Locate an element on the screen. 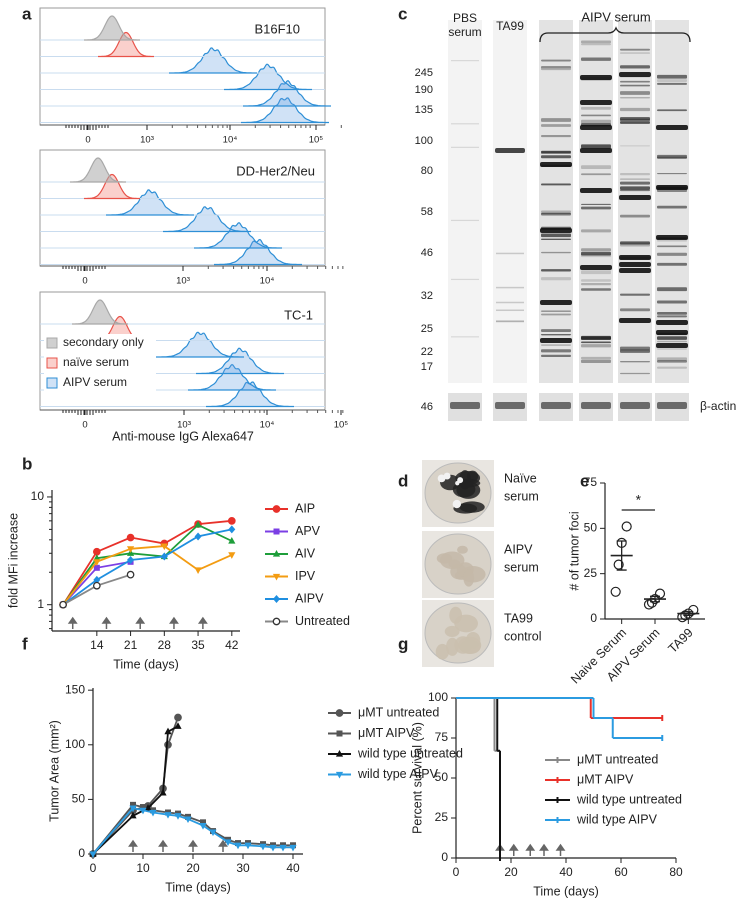 The image size is (754, 913). series-line is located at coordinates (147, 564).